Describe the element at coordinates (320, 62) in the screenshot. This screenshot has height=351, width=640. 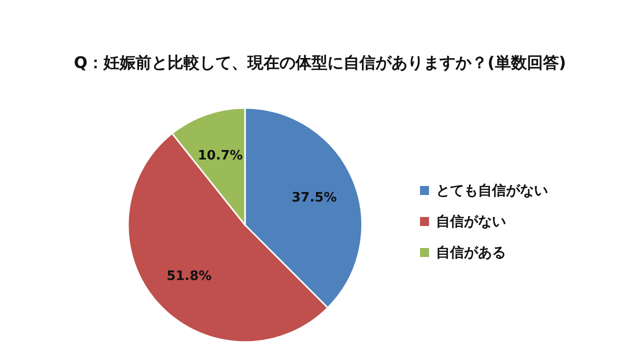
I see `title: Q：妊娠前と比較して、現在の体型に自信がありますか？(単数回答)` at that location.